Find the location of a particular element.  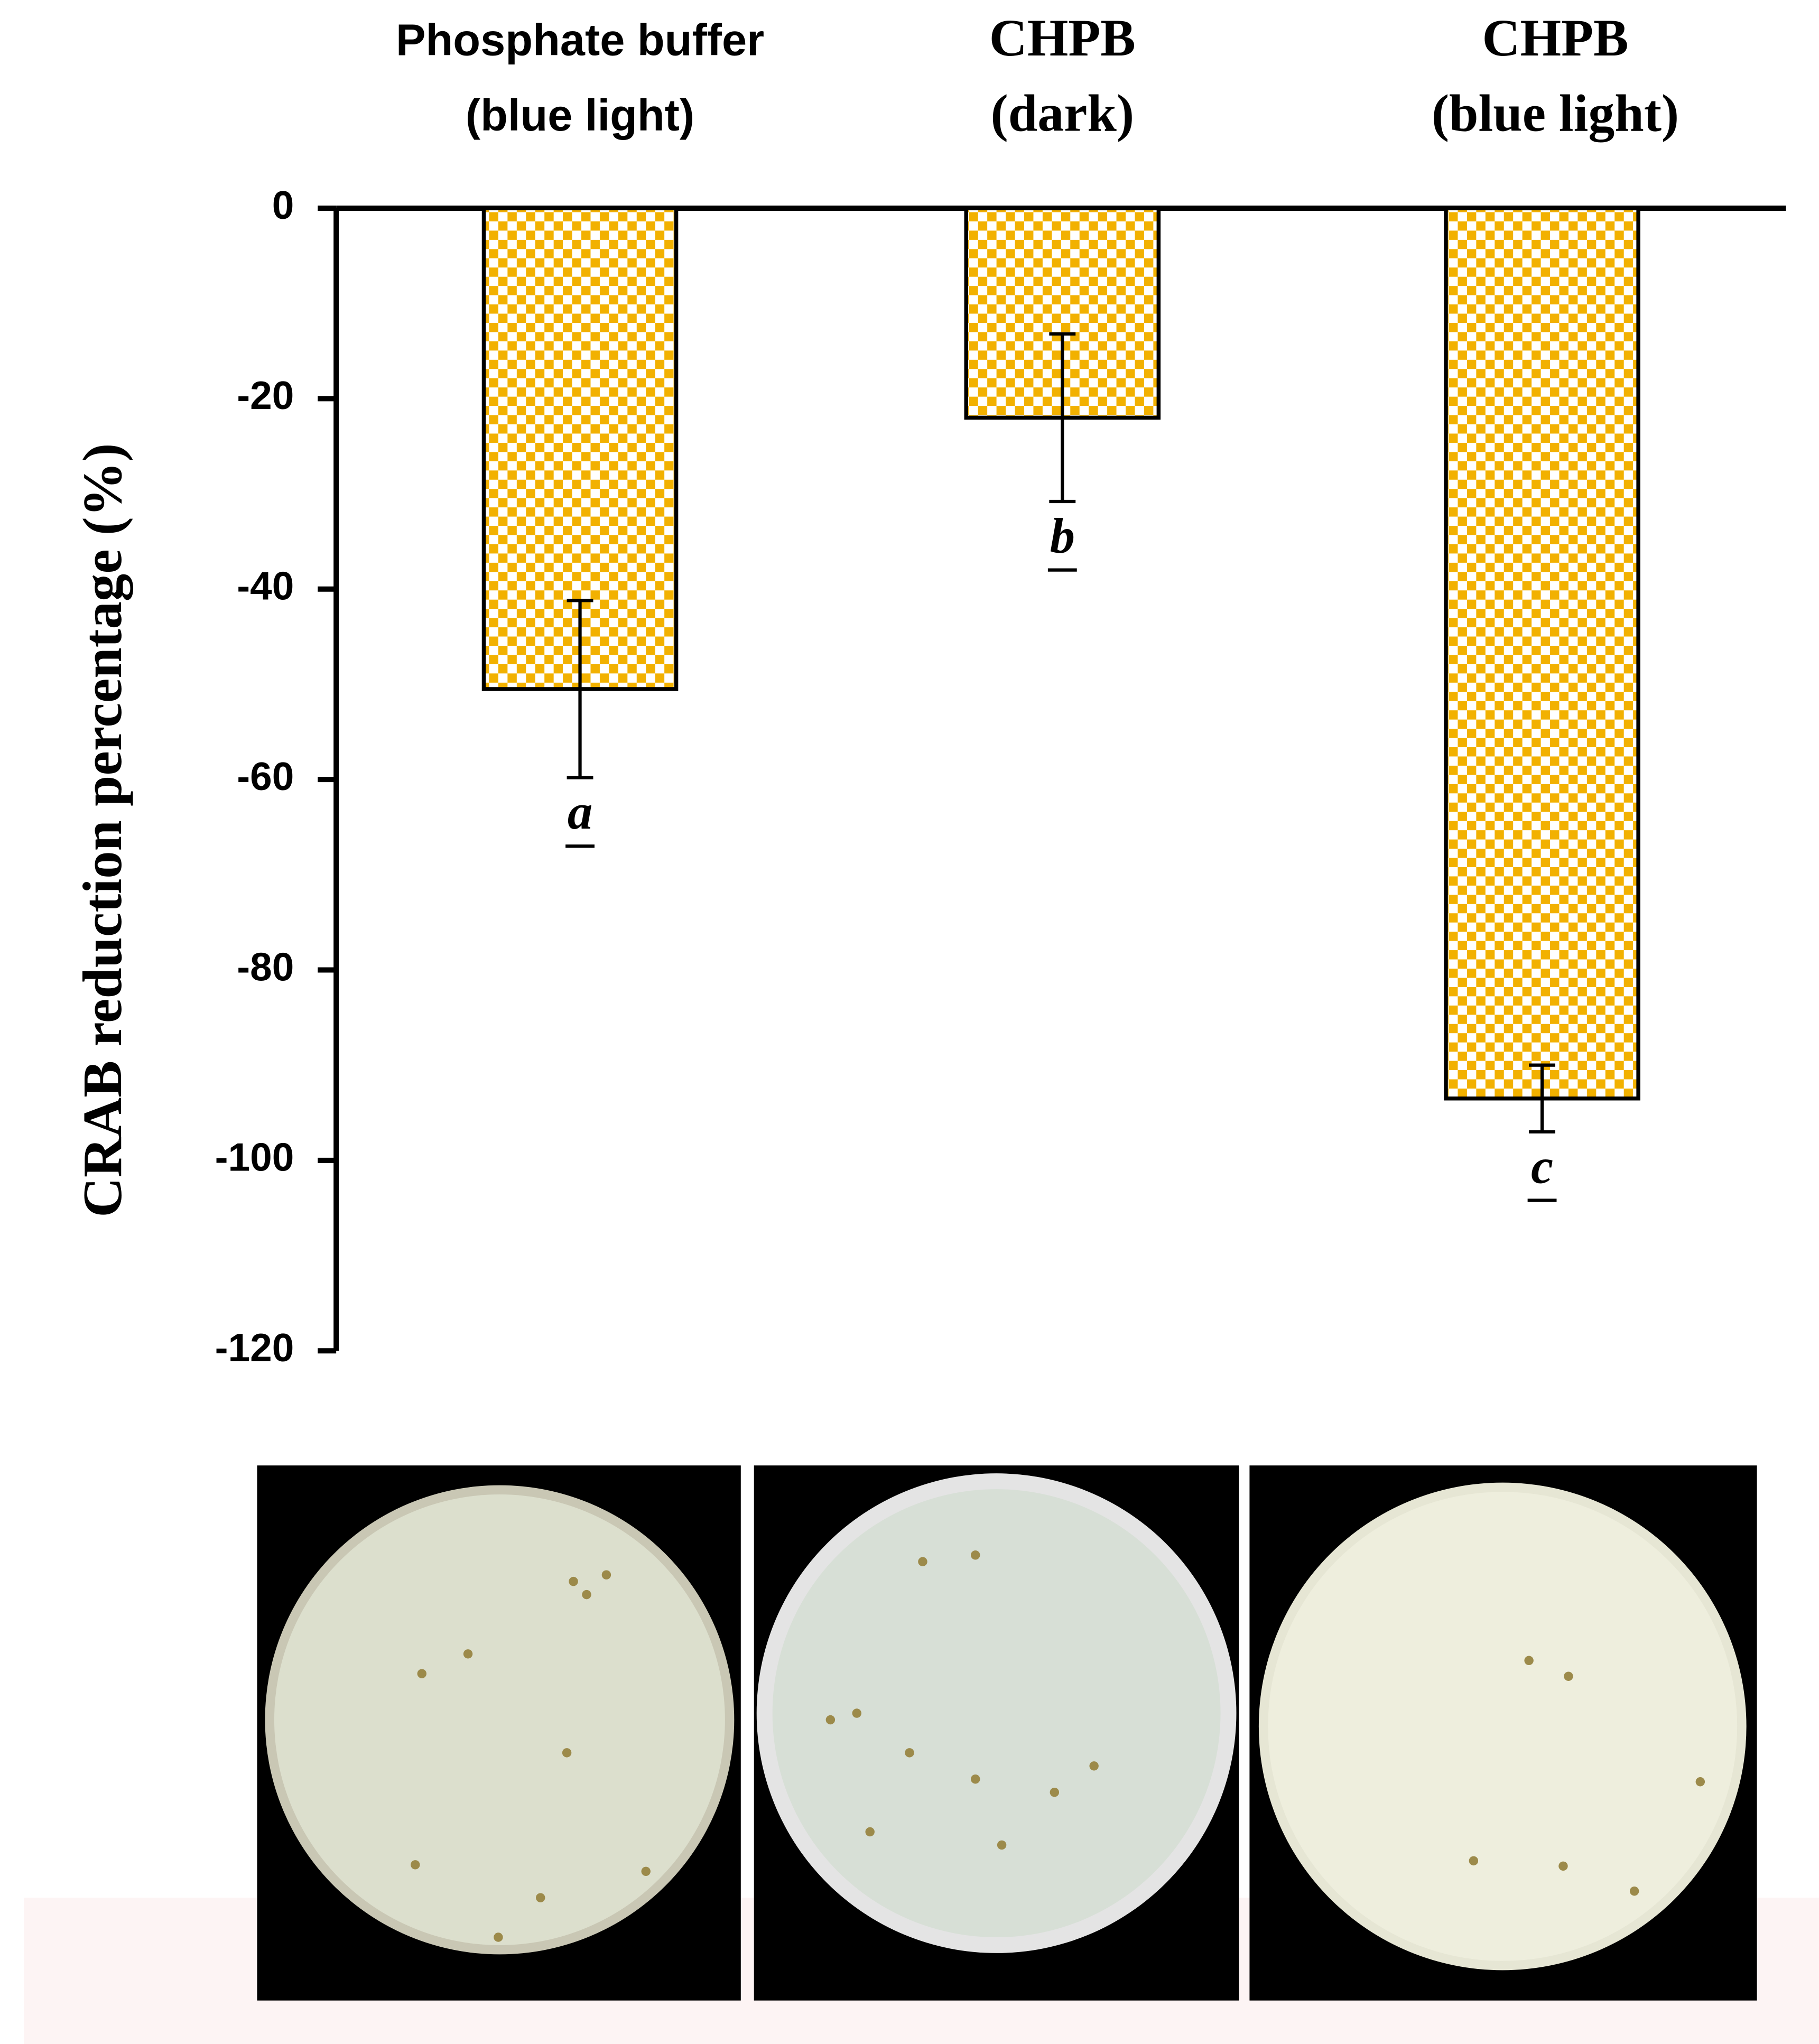

y-tick-label: 0 is located at coordinates (283, 205).